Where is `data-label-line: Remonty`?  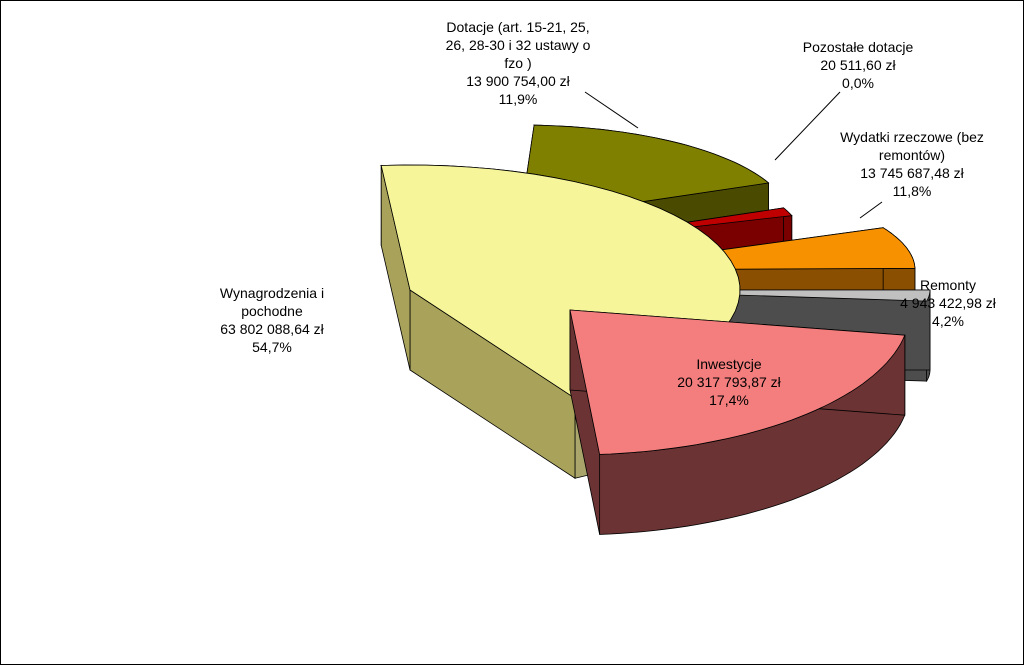 data-label-line: Remonty is located at coordinates (948, 285).